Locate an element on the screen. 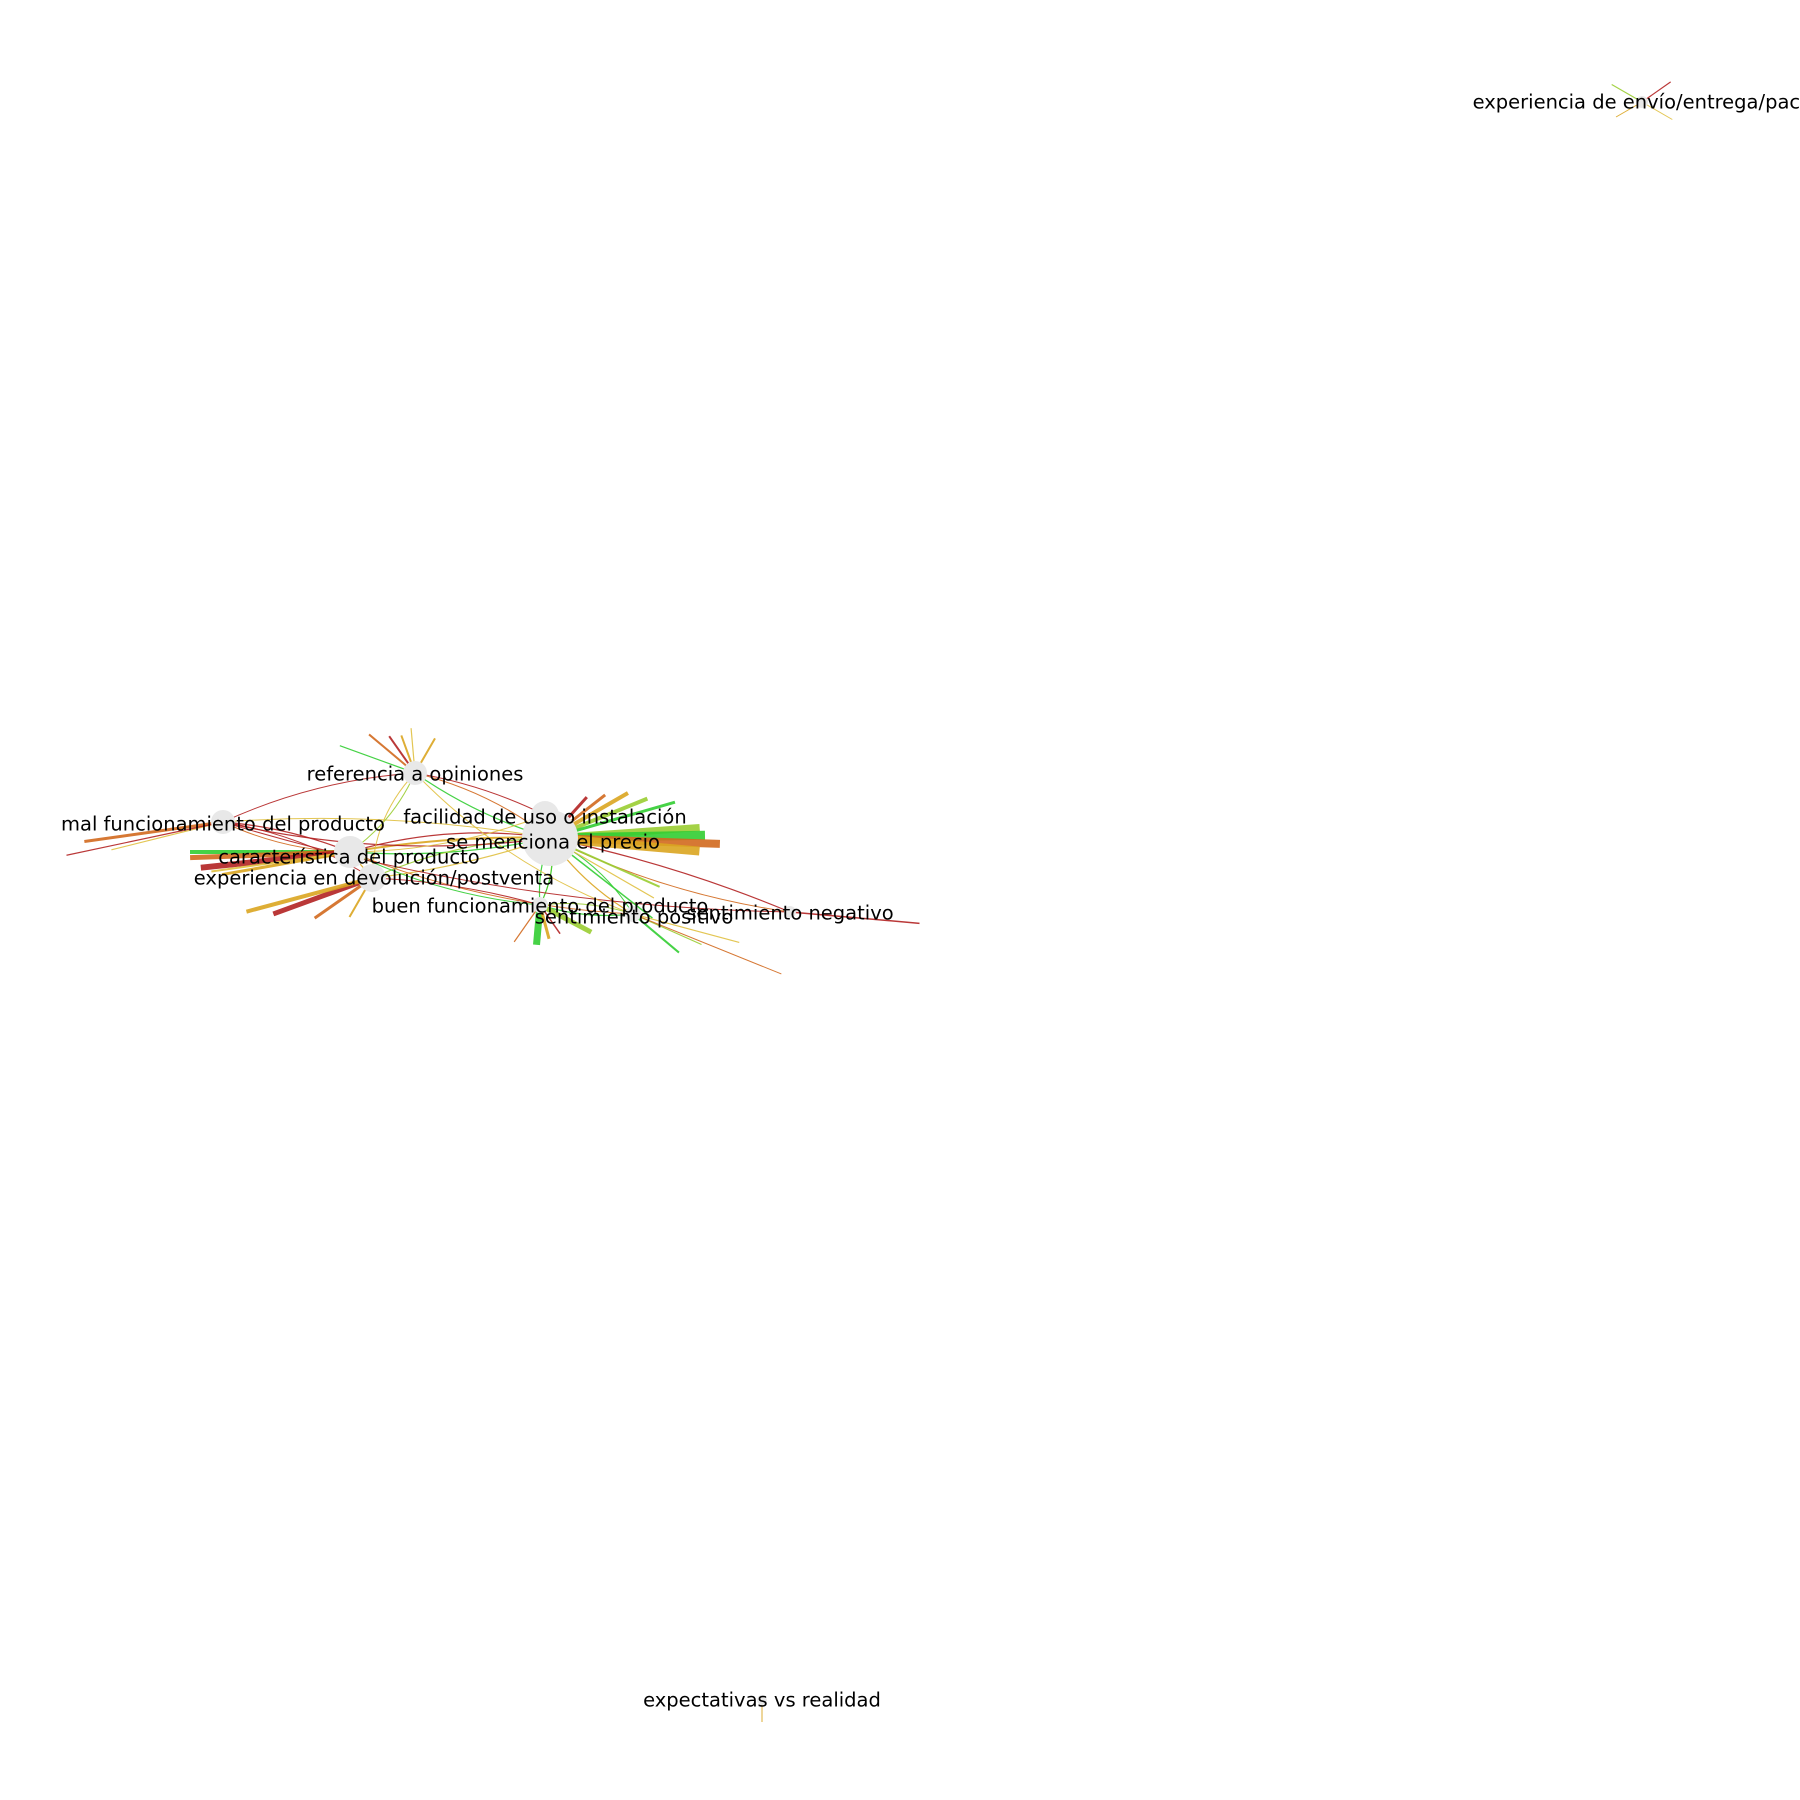 The height and width of the screenshot is (1800, 1800). node-label-referencia: referencia a opiniones is located at coordinates (415, 774).